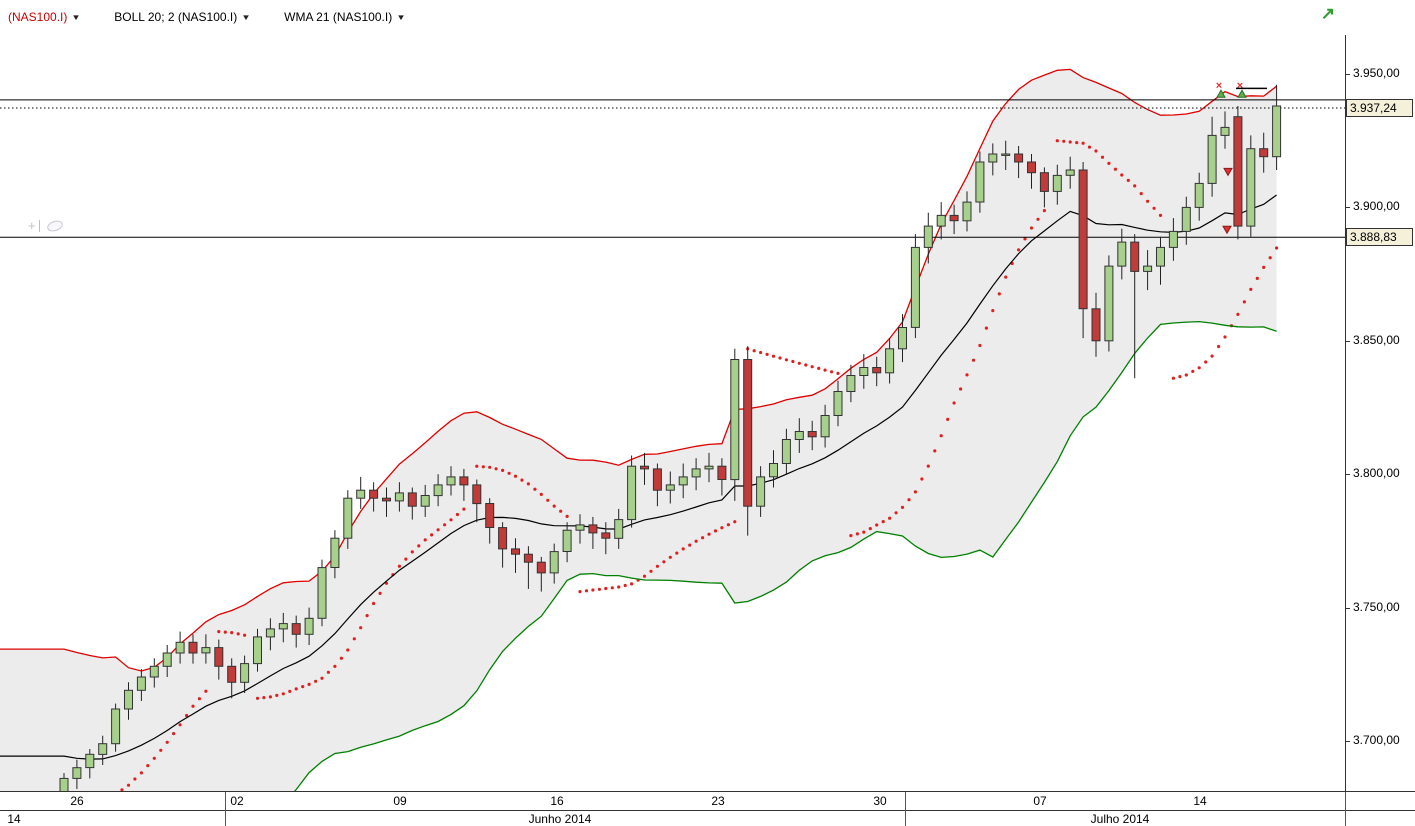 Image resolution: width=1415 pixels, height=826 pixels. Describe the element at coordinates (1040, 801) in the screenshot. I see `date-tick-label: 07` at that location.